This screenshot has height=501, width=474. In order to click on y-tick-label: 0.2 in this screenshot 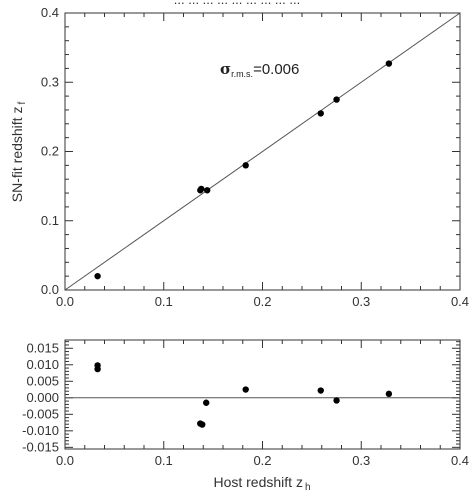, I will do `click(50, 151)`.